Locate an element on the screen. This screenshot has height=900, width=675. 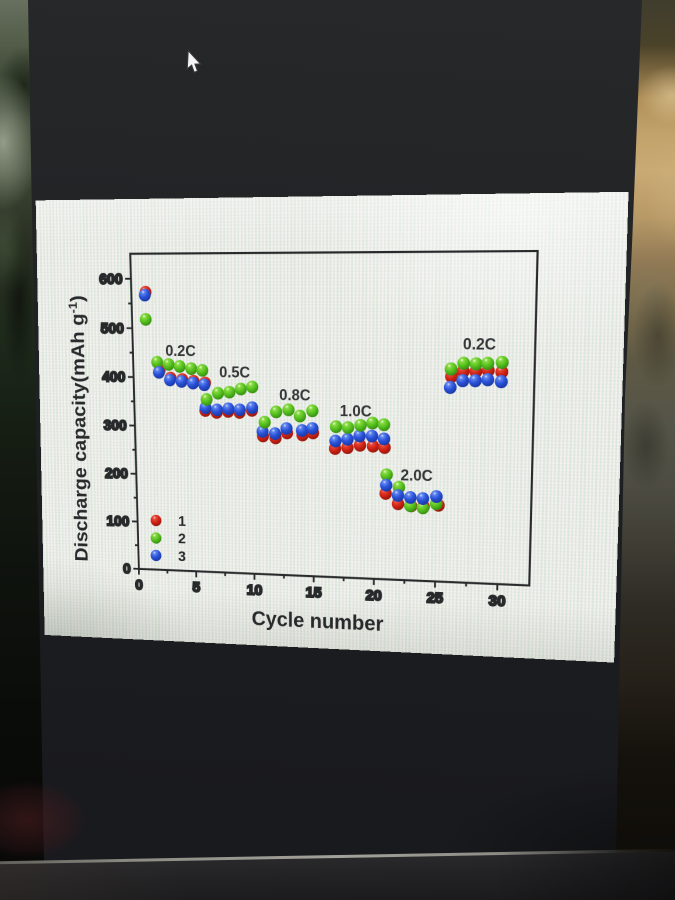
svg-text: 25 is located at coordinates (434, 598).